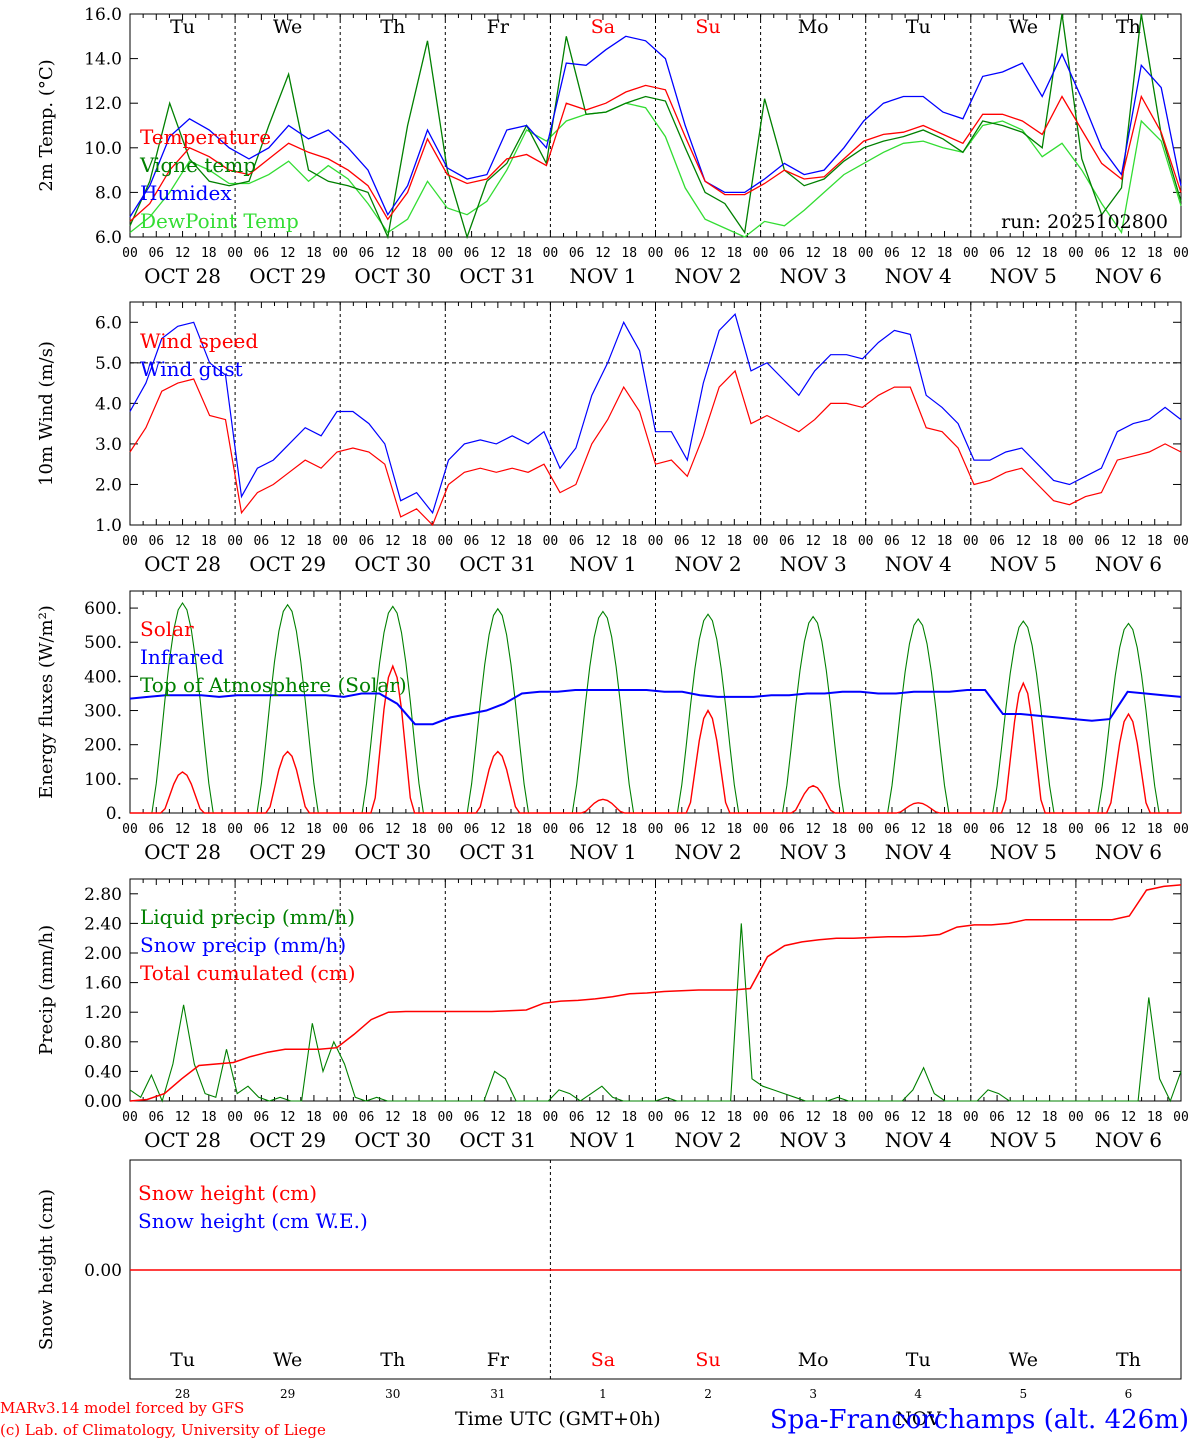 This screenshot has width=1194, height=1440. What do you see at coordinates (497, 1394) in the screenshot?
I see `bottom-day-label: 31` at bounding box center [497, 1394].